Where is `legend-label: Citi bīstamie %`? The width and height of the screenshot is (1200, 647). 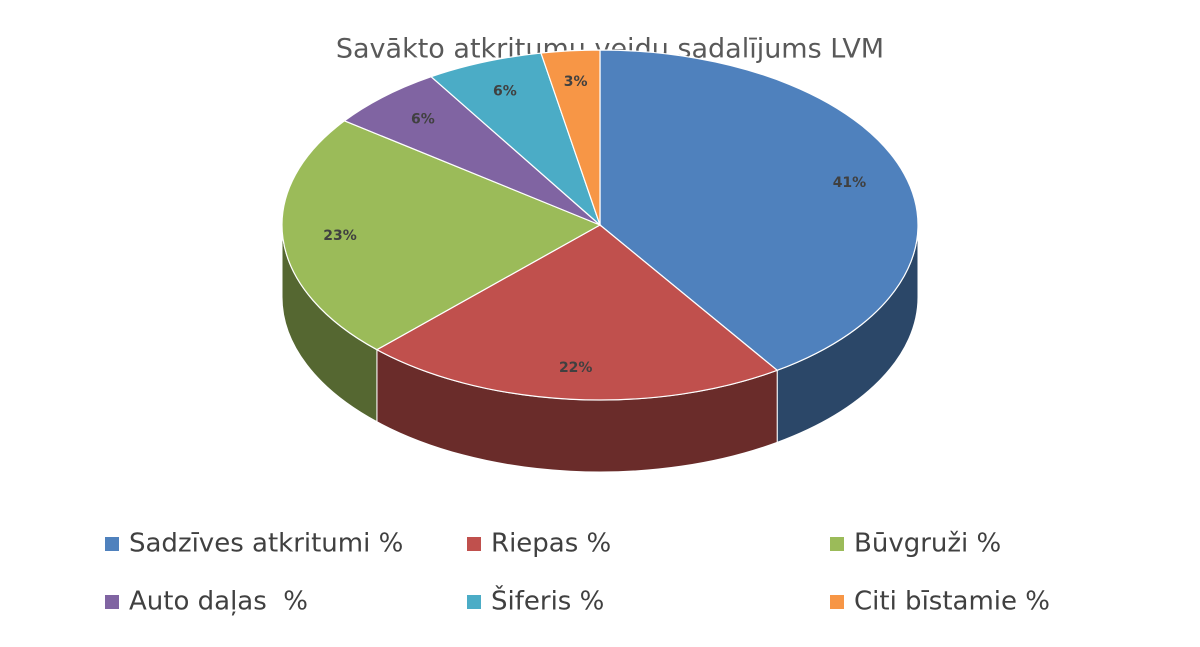 legend-label: Citi bīstamie % is located at coordinates (952, 602).